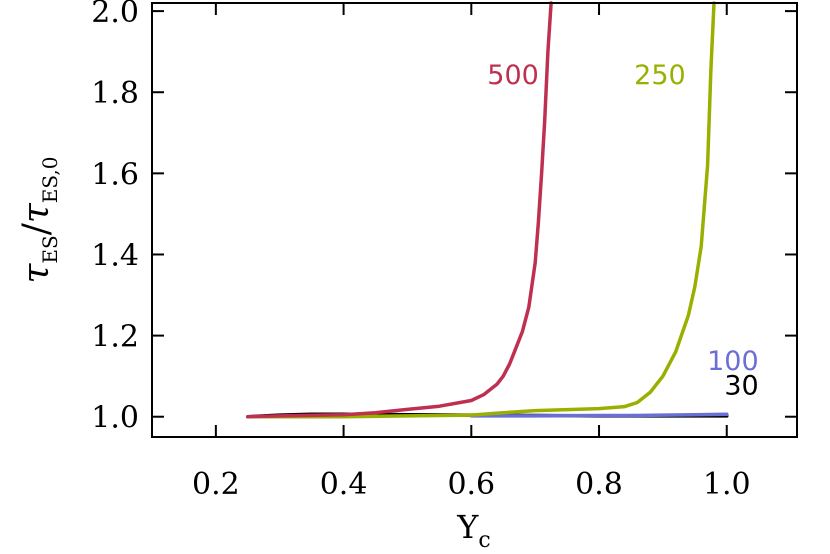  I want to click on y-tick-label: 1.4, so click(115, 255).